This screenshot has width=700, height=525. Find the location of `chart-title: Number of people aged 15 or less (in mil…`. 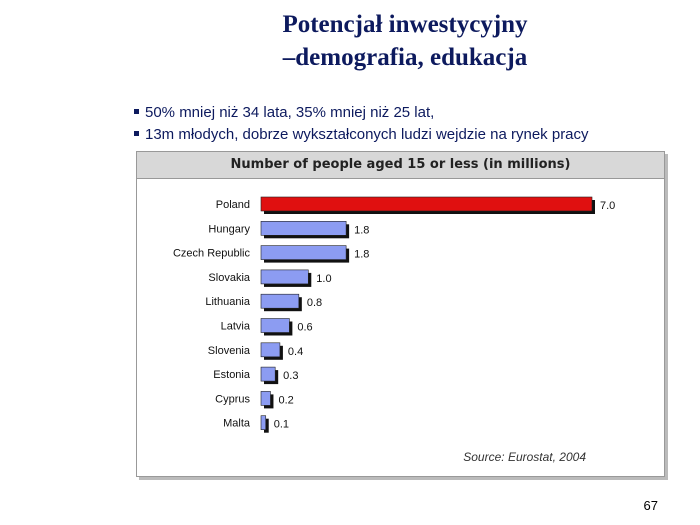

chart-title: Number of people aged 15 or less (in mil… is located at coordinates (400, 165).